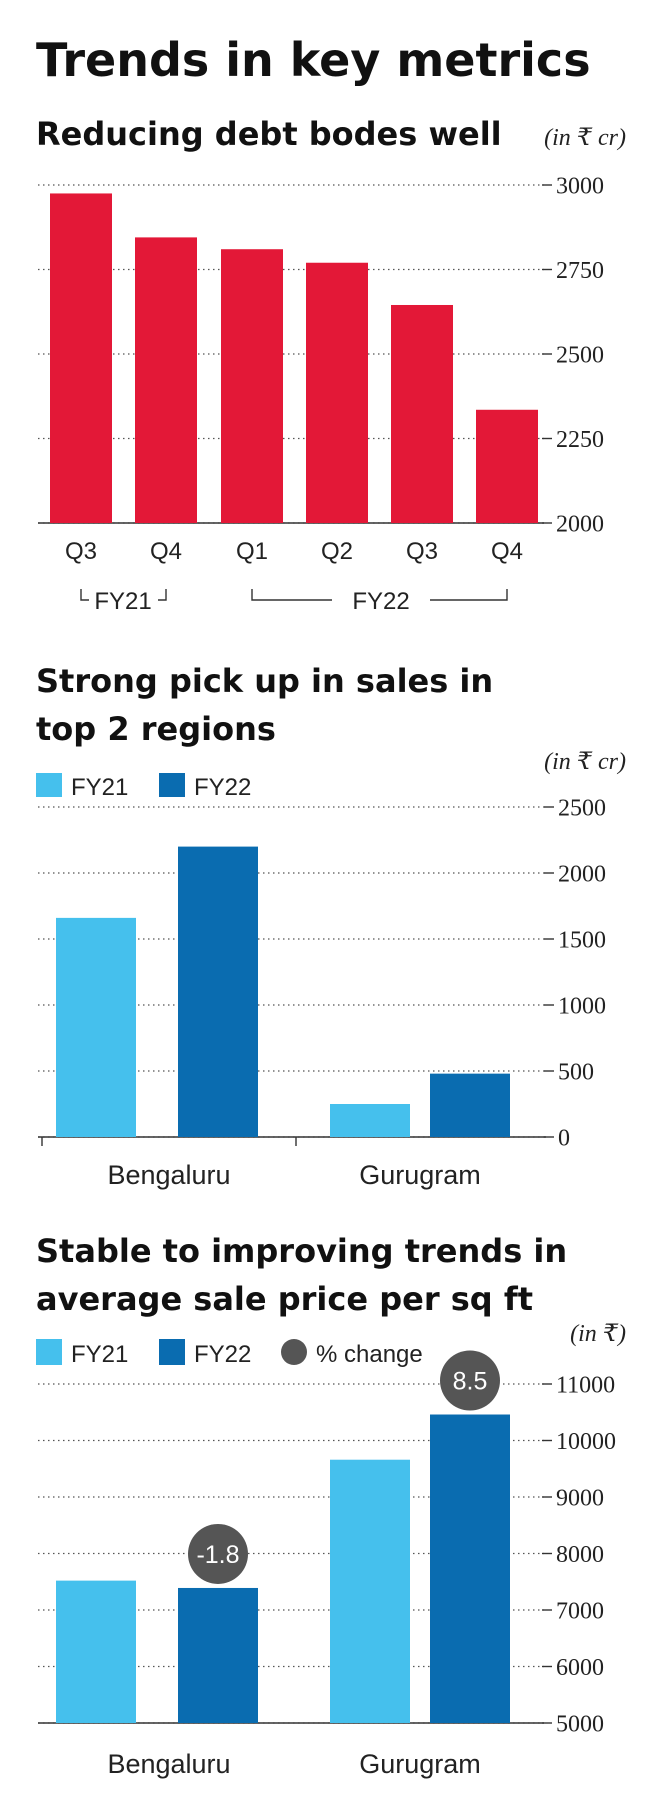 Image resolution: width=660 pixels, height=1804 pixels. I want to click on price-legend: FY21 FY22 % change, so click(229, 1353).